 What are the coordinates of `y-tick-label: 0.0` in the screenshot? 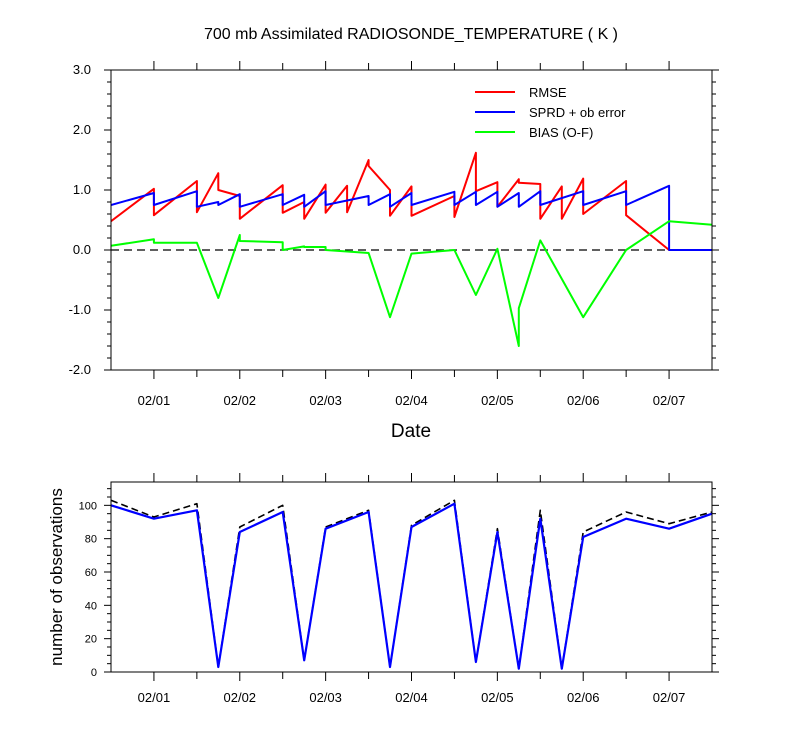 It's located at (82, 249).